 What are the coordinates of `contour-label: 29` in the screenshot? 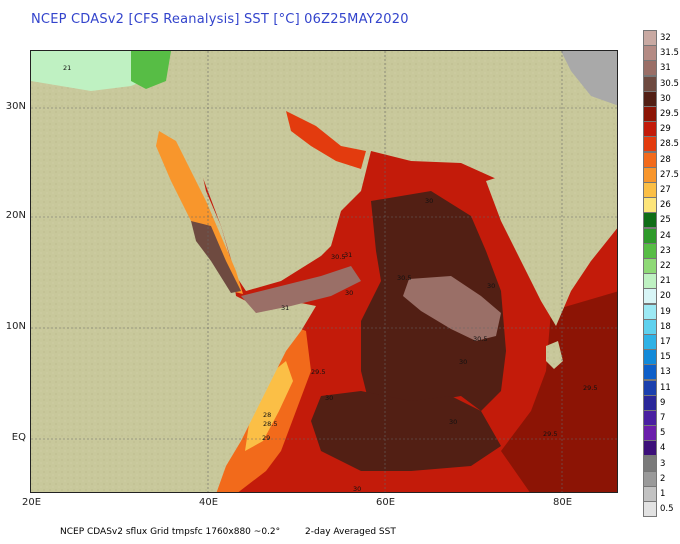 It's located at (266, 438).